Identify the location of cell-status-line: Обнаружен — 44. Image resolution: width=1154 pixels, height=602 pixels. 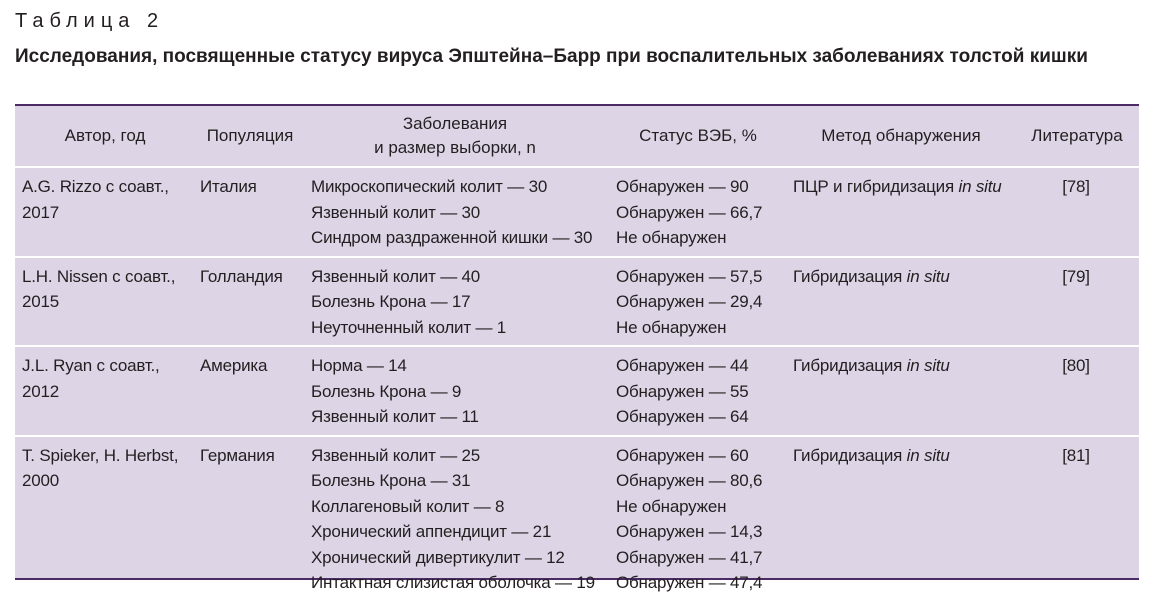
(682, 365).